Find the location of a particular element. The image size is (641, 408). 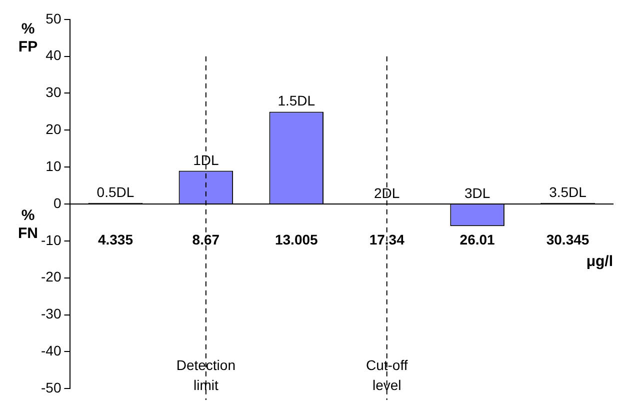

annotation: 1DL is located at coordinates (206, 160).